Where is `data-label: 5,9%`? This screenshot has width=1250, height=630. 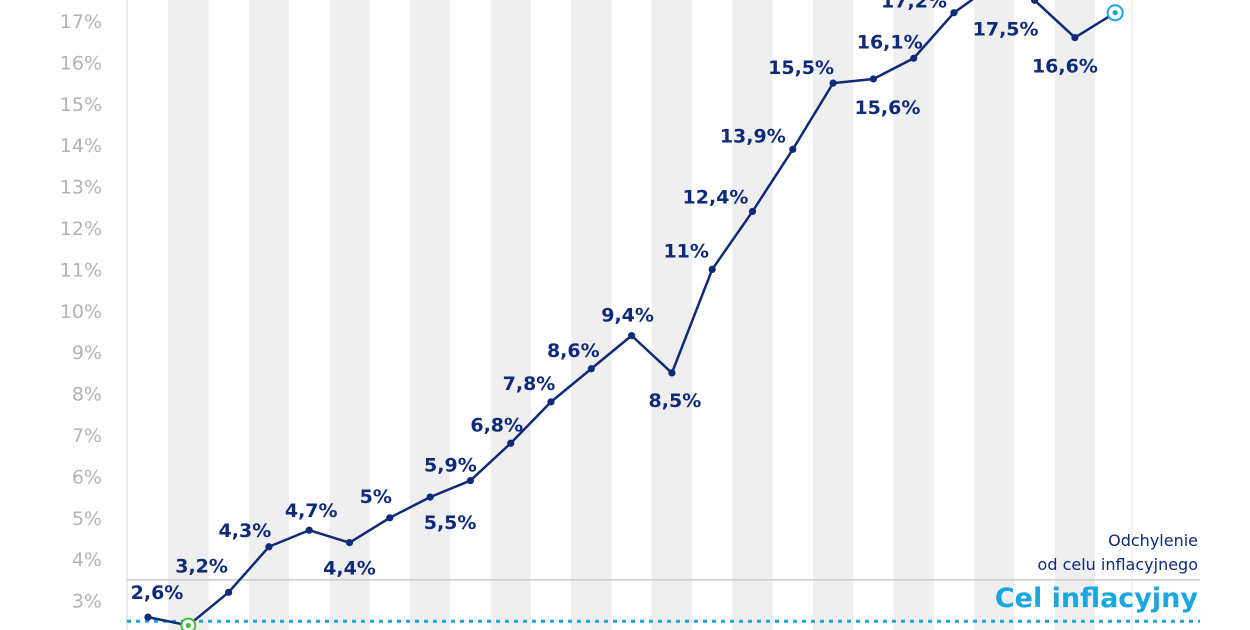 data-label: 5,9% is located at coordinates (450, 466).